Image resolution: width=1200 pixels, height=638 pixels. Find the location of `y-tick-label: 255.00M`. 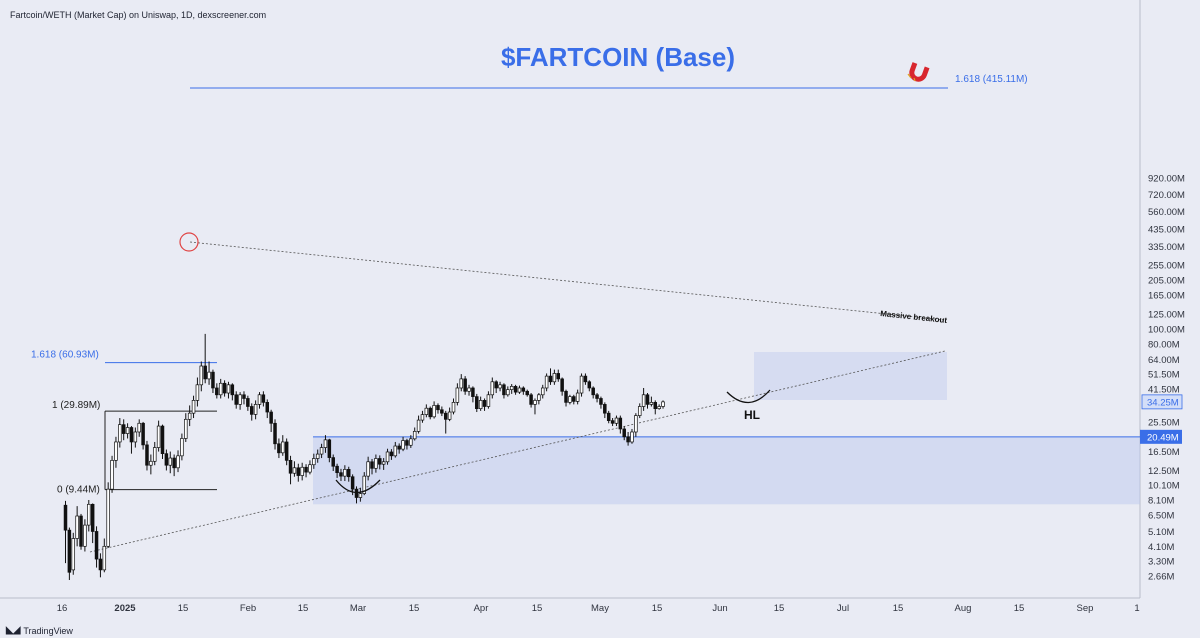

y-tick-label: 255.00M is located at coordinates (1166, 266).